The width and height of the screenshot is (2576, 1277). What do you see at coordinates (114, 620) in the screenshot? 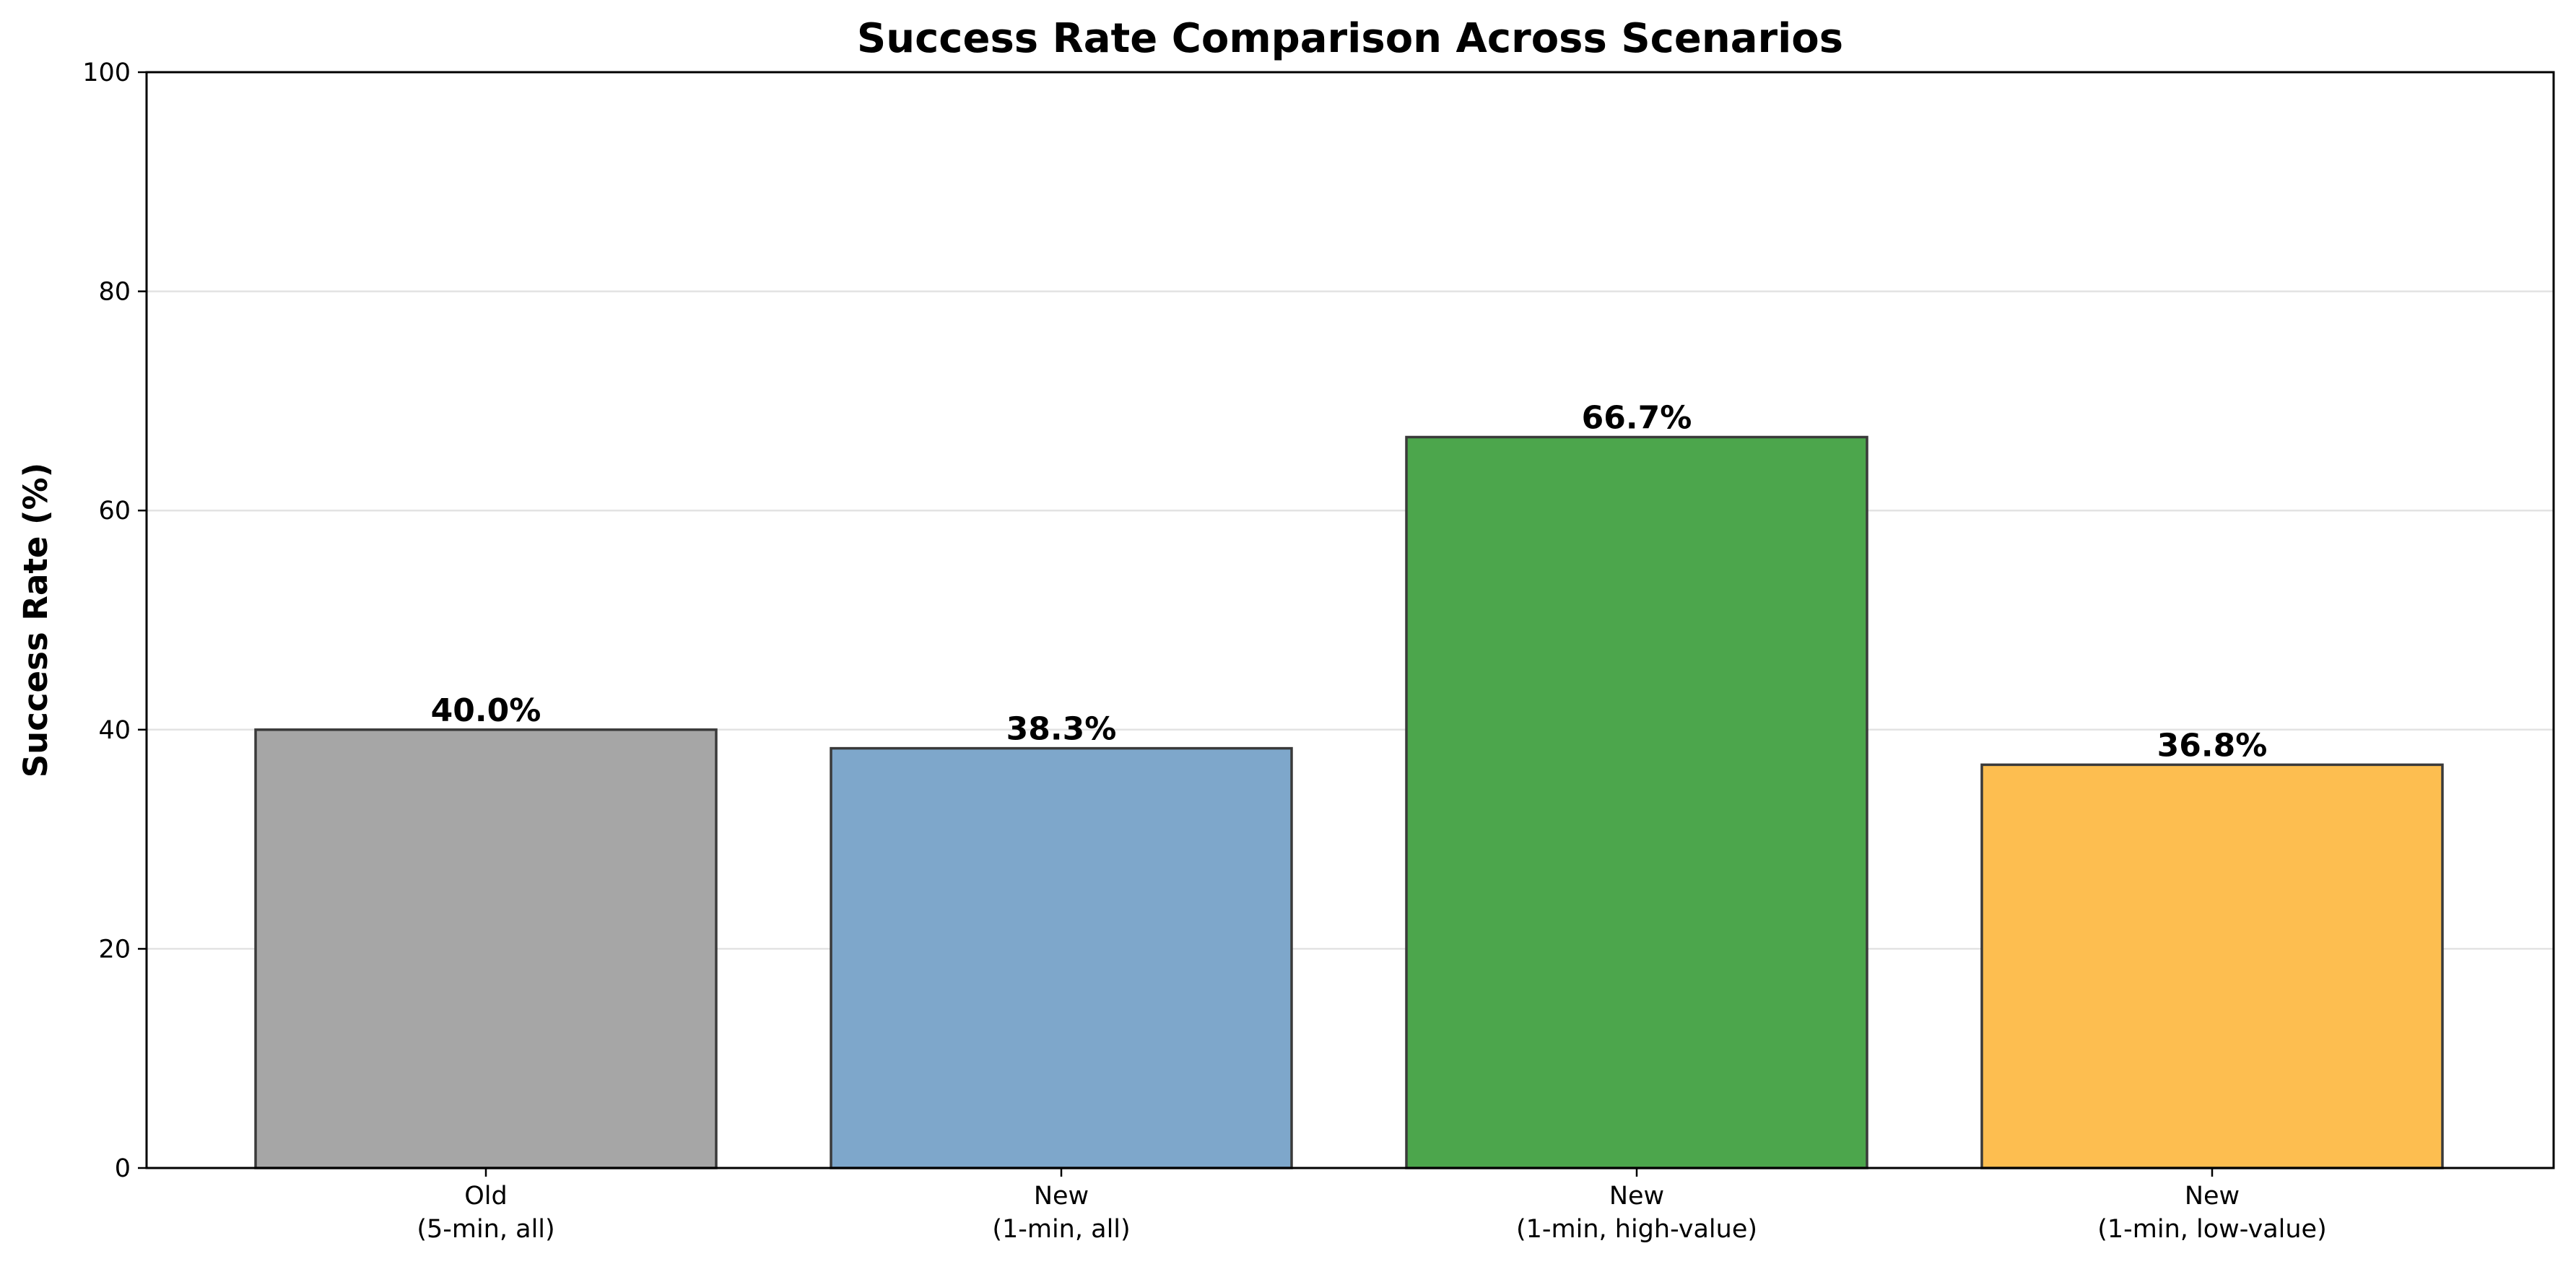
I see `y-ticks: 0 20 40 60 80 100` at bounding box center [114, 620].